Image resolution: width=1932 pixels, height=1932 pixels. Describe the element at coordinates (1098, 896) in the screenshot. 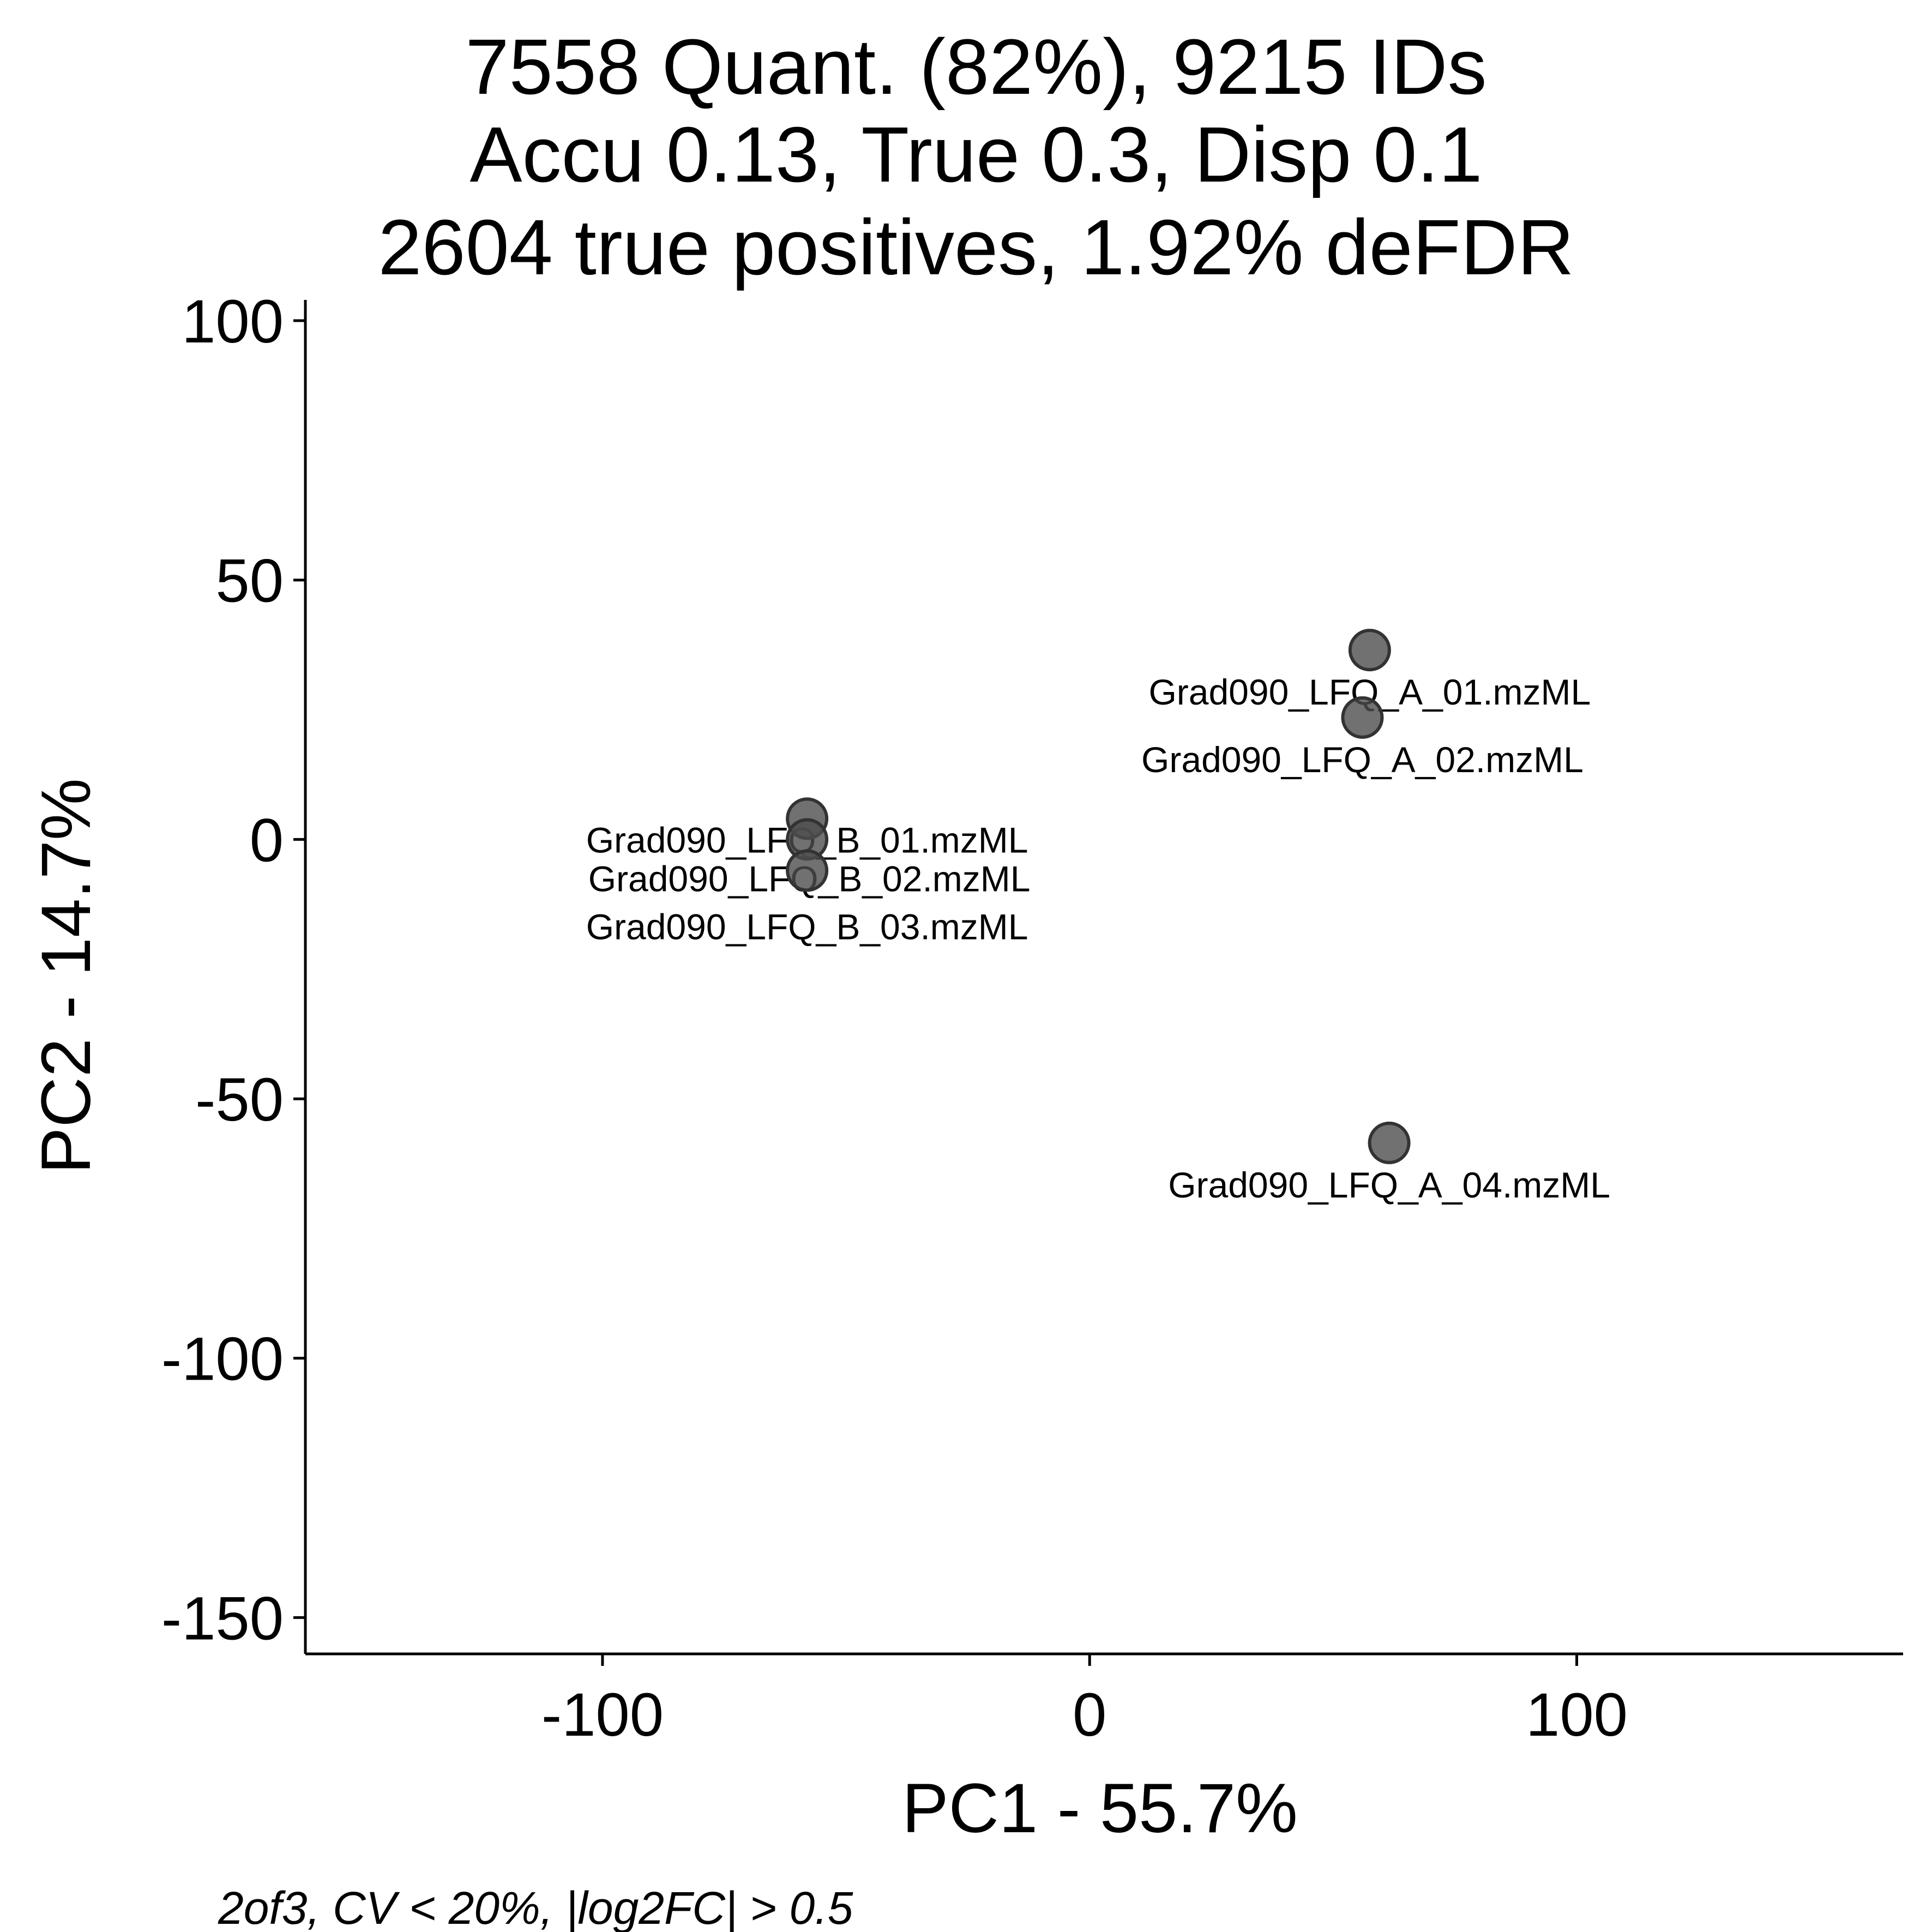

I see `data-points` at that location.